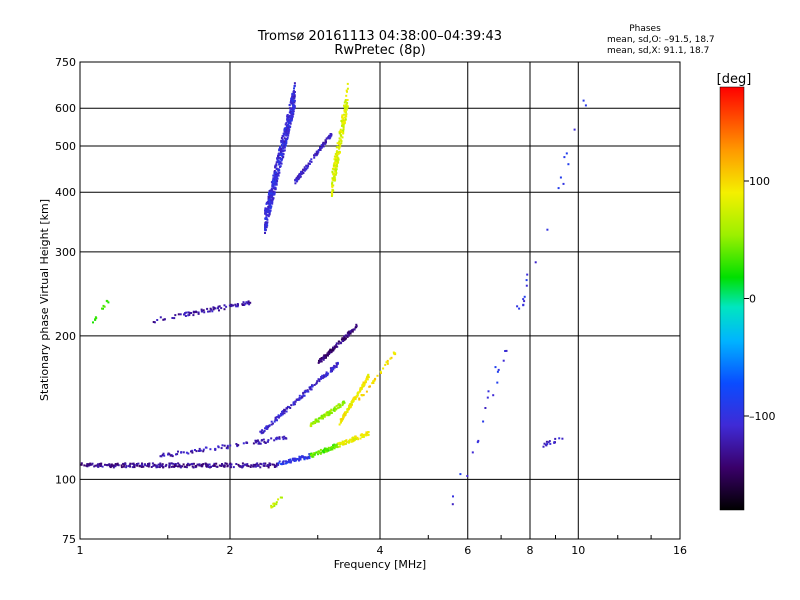 The width and height of the screenshot is (800, 600). Describe the element at coordinates (379, 50) in the screenshot. I see `chart-subtitle: RwPretec (8p)` at that location.